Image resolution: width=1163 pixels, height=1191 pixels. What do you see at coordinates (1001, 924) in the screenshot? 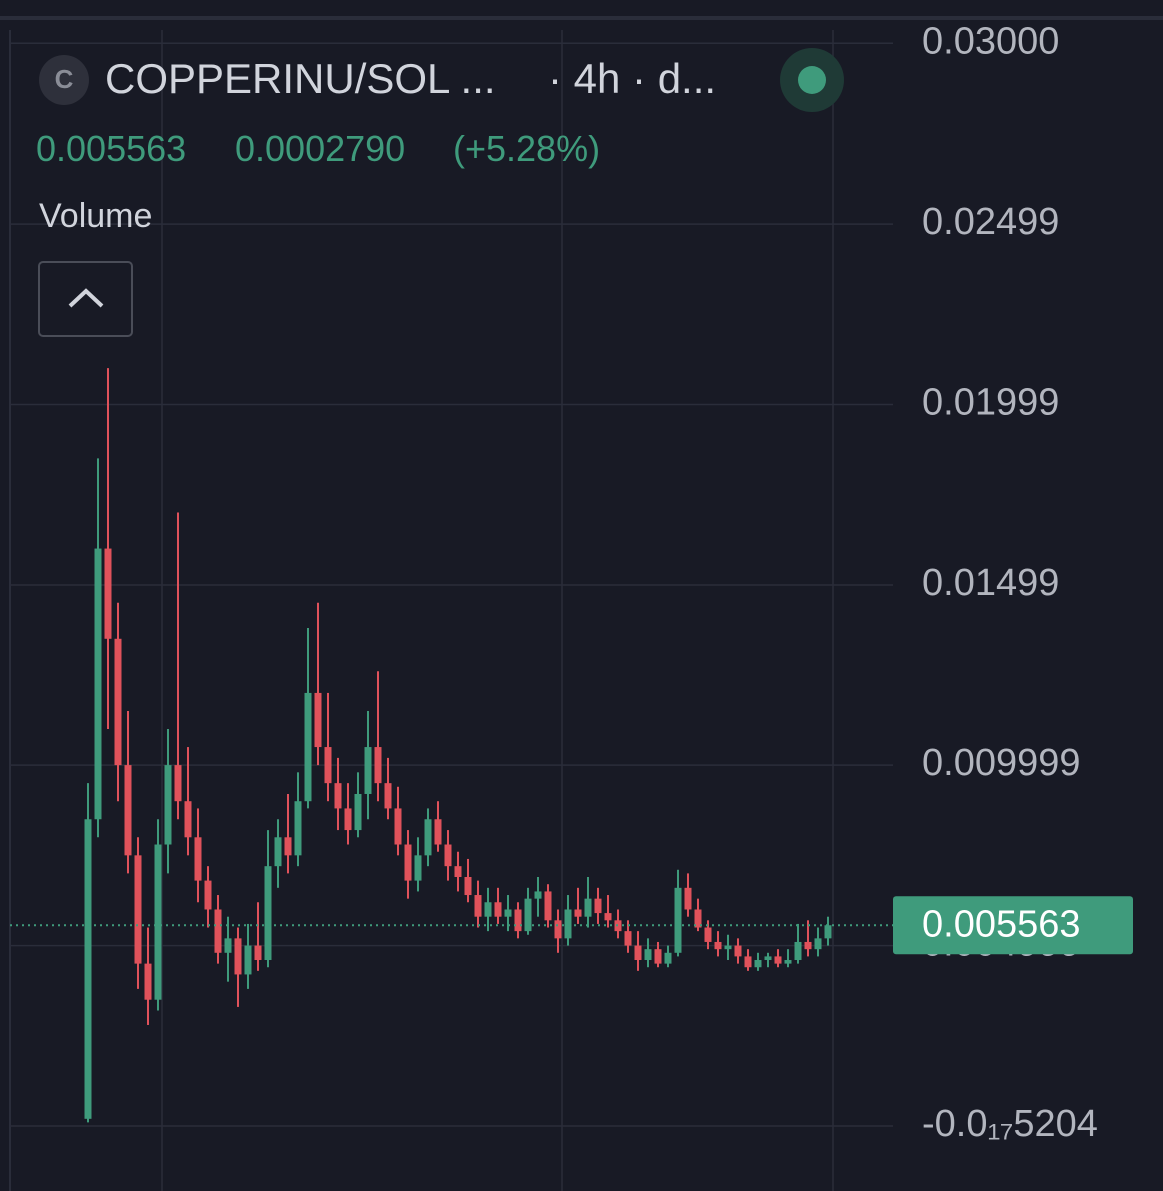
I see `last-price-label: 0.005563` at bounding box center [1001, 924].